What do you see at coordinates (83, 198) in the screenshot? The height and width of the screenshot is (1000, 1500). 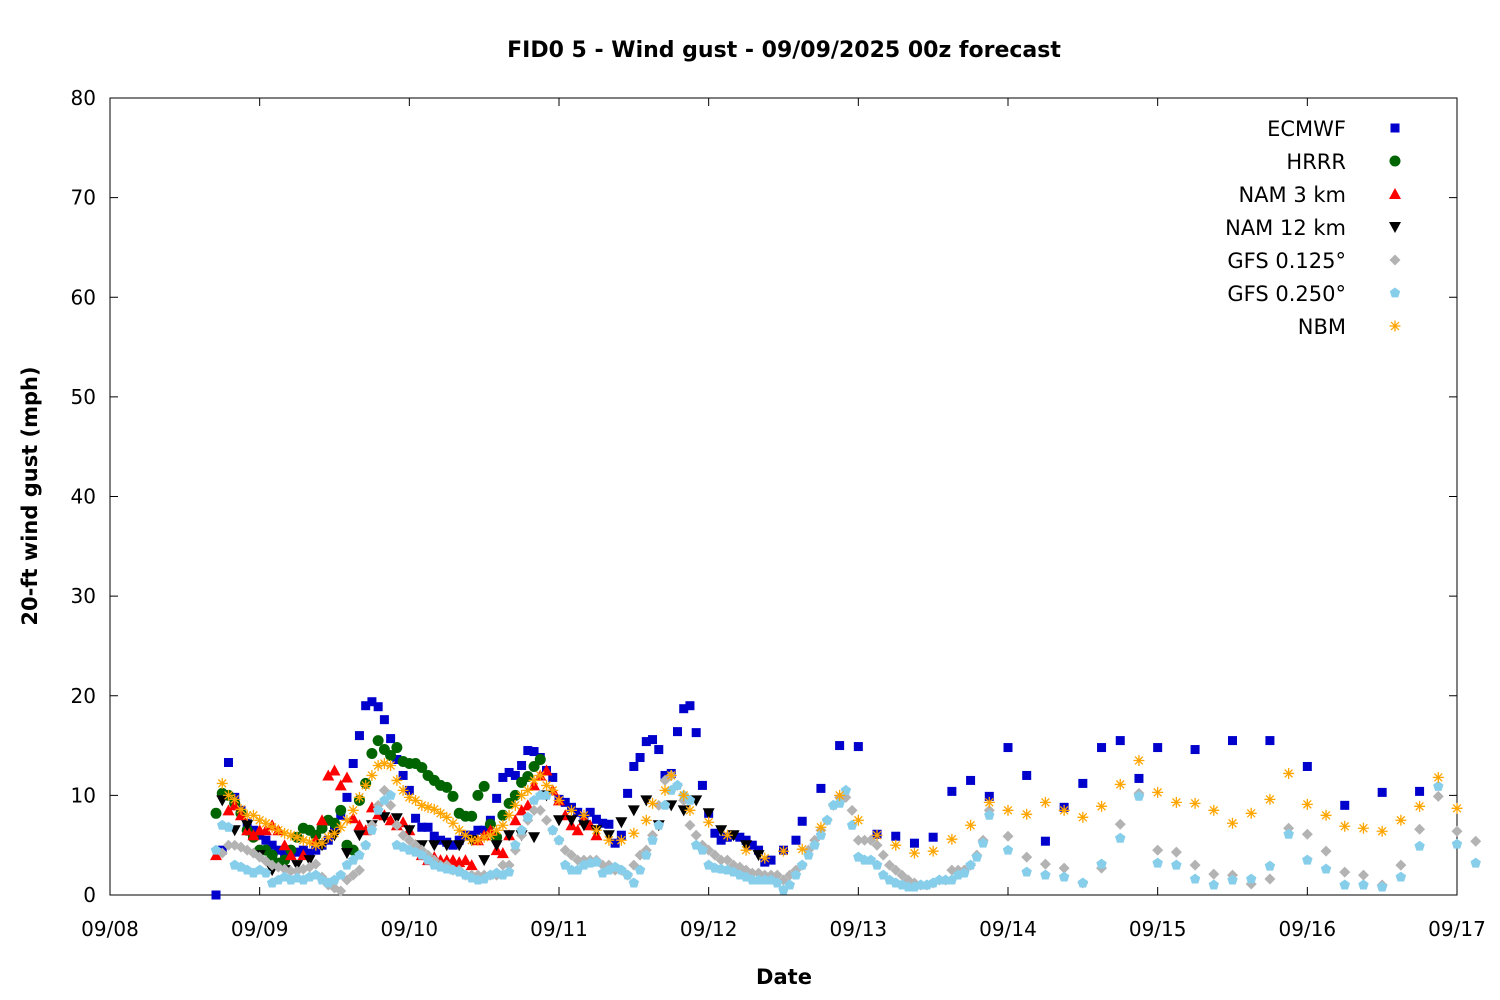 I see `y-tick-label: 70` at bounding box center [83, 198].